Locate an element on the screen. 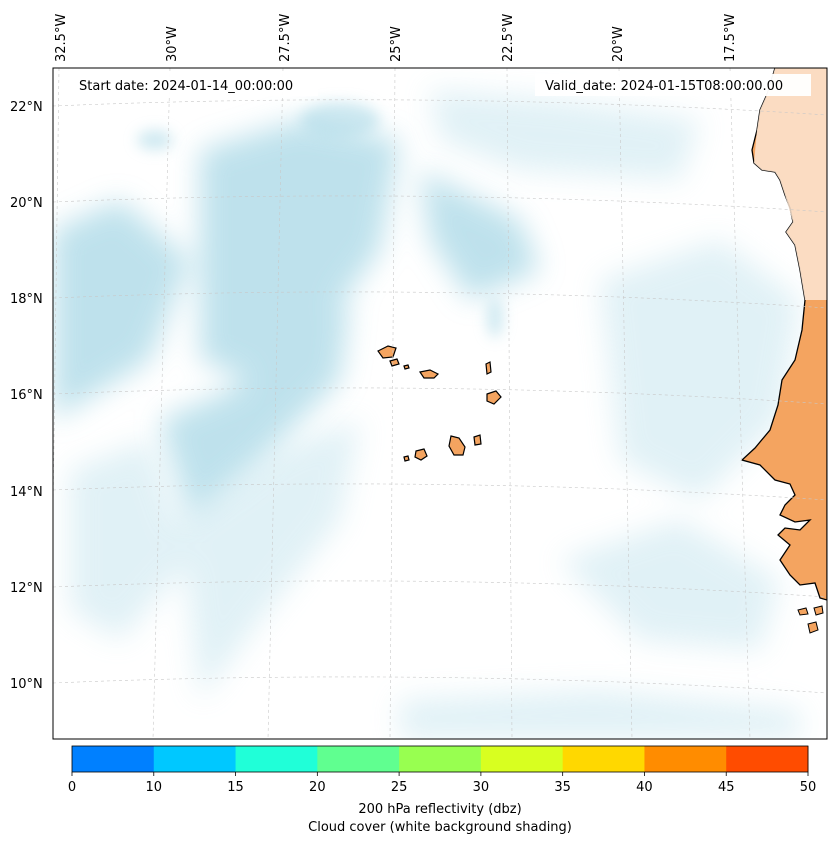 This screenshot has width=837, height=843. lon-label: 27.5°W is located at coordinates (285, 38).